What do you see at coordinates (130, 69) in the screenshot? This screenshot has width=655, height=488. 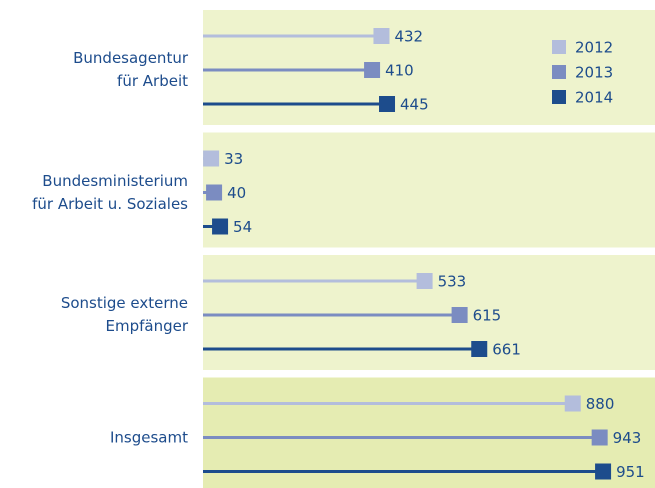 I see `category-label: Bundesagentur für Arbeit` at bounding box center [130, 69].